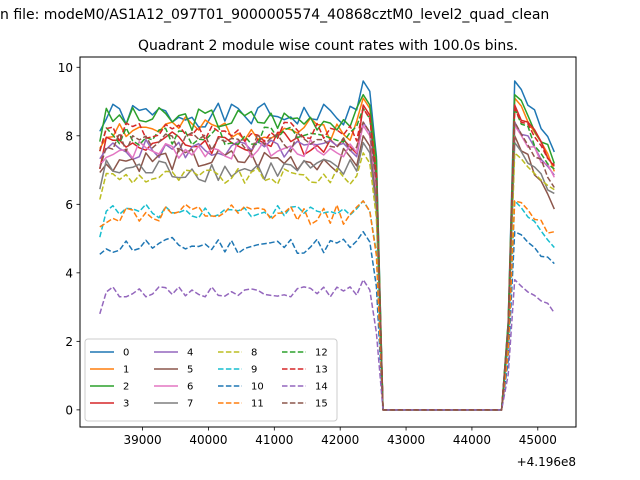 The width and height of the screenshot is (640, 480). What do you see at coordinates (208, 440) in the screenshot?
I see `x-tick-label: 40000` at bounding box center [208, 440].